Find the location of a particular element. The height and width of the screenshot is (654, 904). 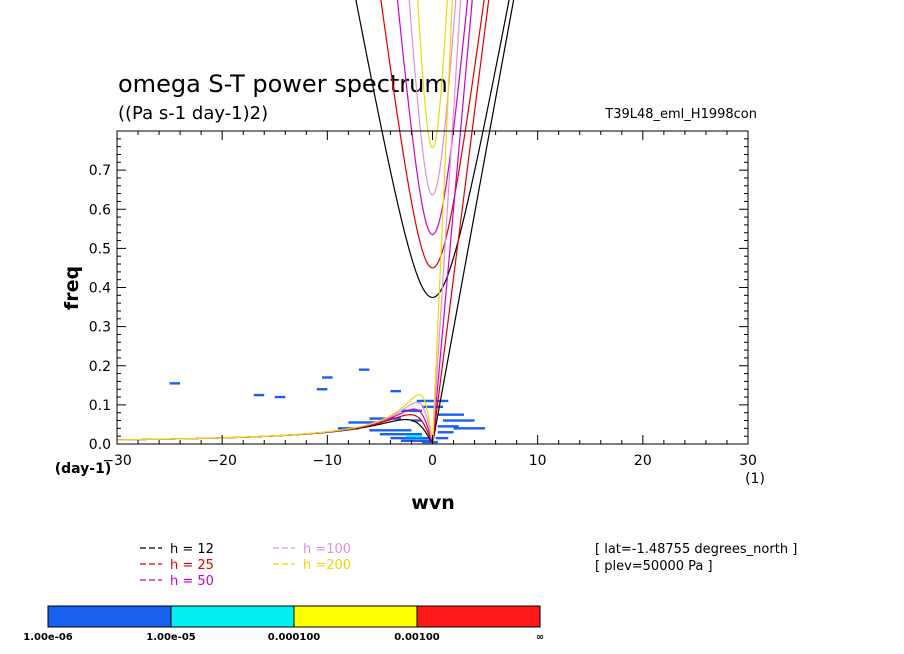

legend-label: h = 25 is located at coordinates (192, 565).